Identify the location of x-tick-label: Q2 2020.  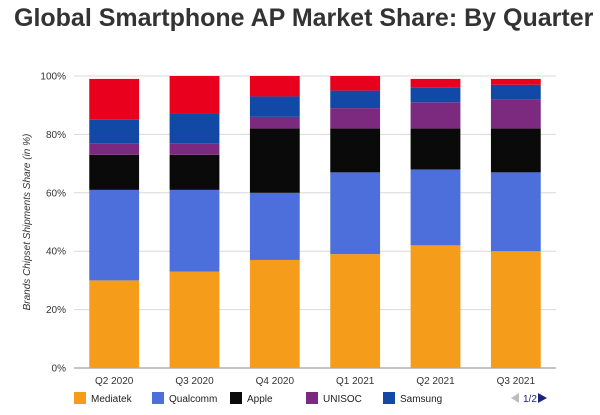
(114, 381).